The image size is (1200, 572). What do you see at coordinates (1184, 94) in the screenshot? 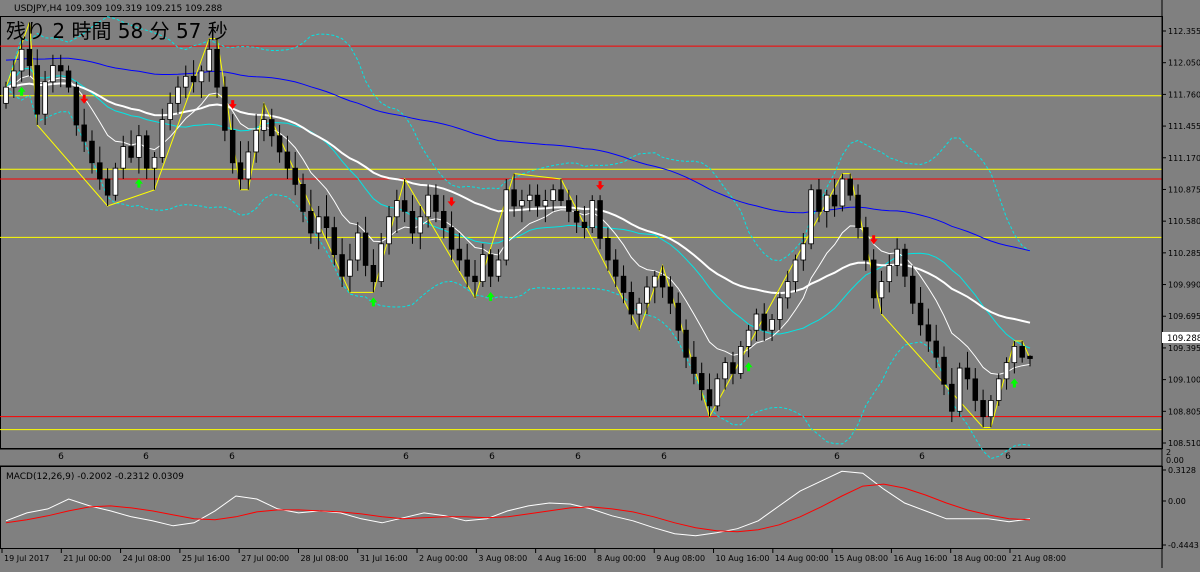
I see `price-tick-label: 111.760` at bounding box center [1184, 94].